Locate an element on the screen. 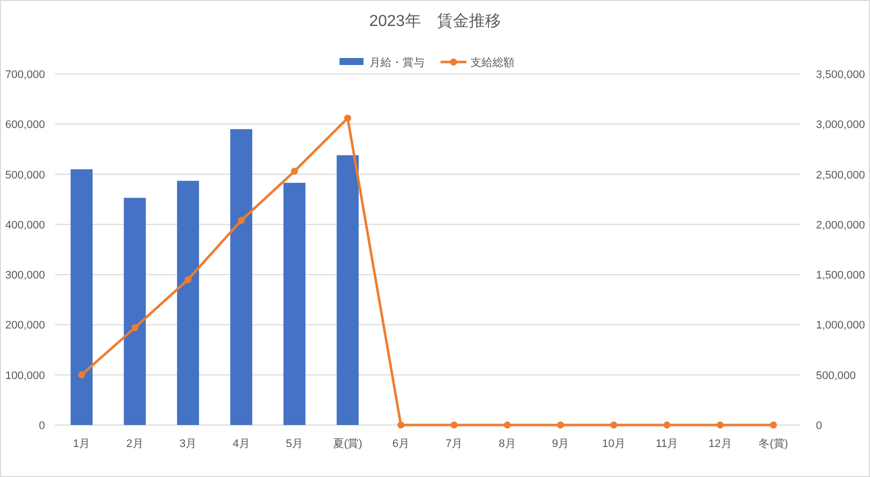 This screenshot has width=870, height=477. y2-tick-label: 3,500,000 is located at coordinates (840, 75).